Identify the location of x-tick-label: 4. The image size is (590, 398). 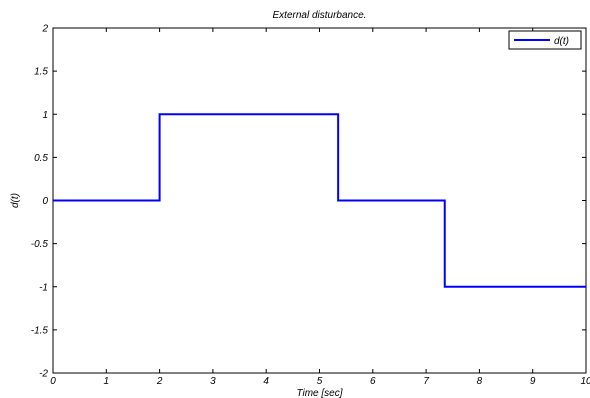
(266, 381).